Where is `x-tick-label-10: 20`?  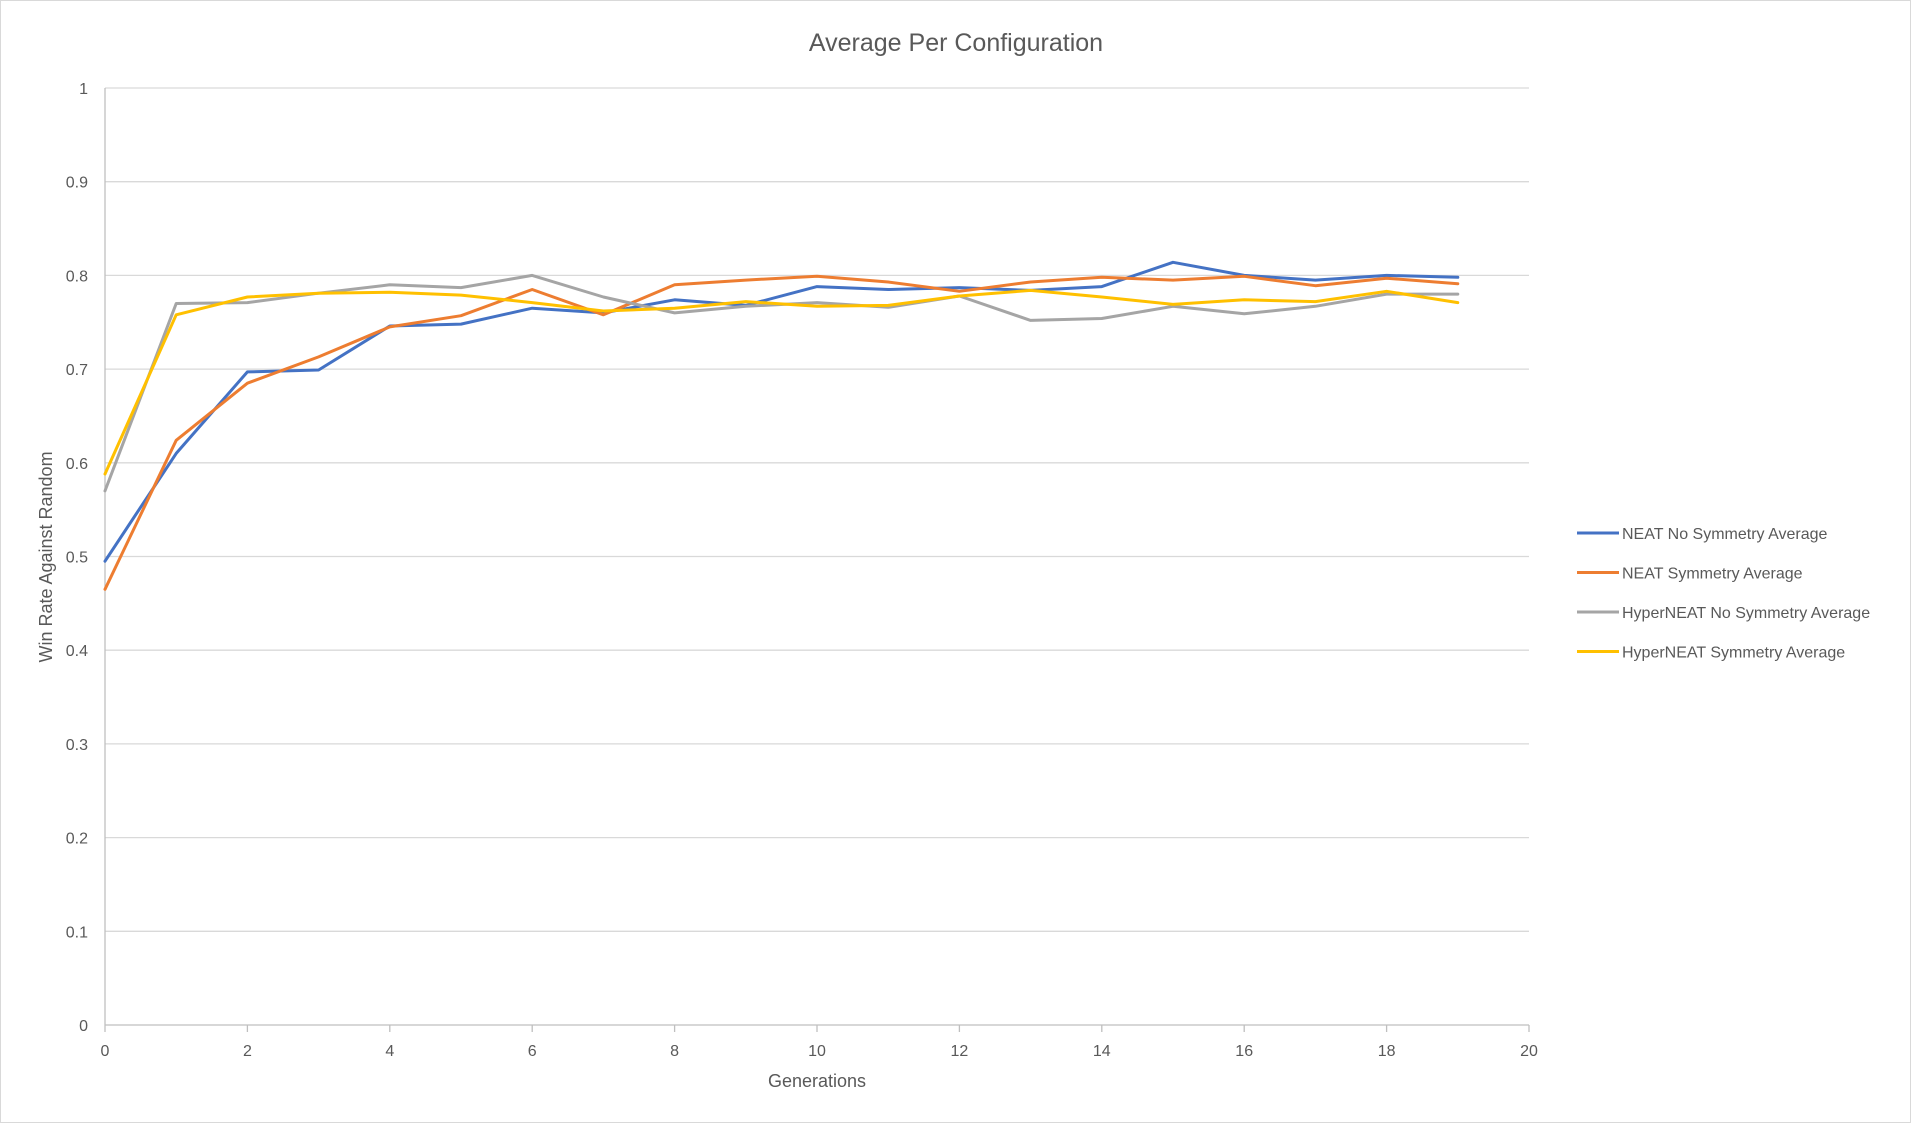 x-tick-label-10: 20 is located at coordinates (1529, 1051).